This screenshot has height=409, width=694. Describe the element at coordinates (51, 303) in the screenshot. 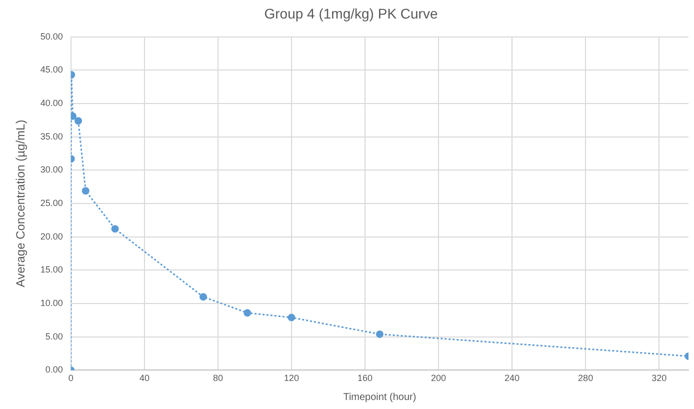

I see `y-tick-label: 10.00` at that location.